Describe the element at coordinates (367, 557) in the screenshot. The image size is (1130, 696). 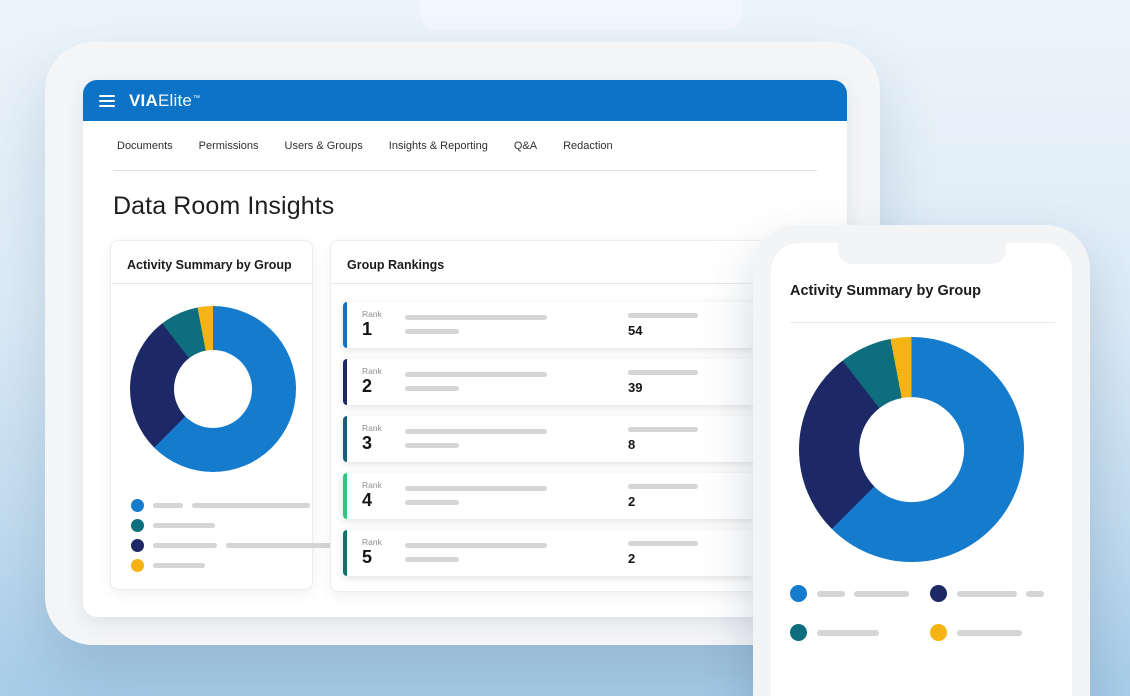
I see `rank-number: 5` at that location.